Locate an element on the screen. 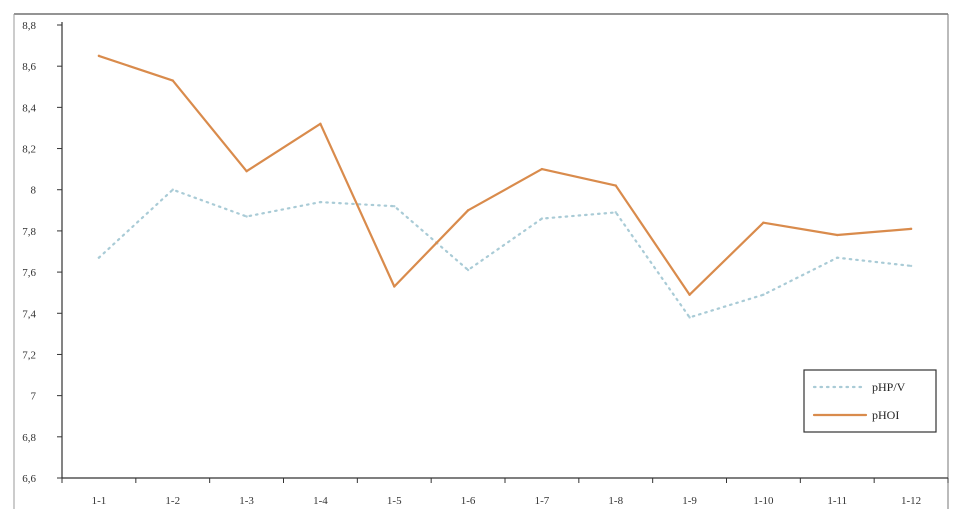 The image size is (956, 516). x-tick-label: 1-9 is located at coordinates (689, 501).